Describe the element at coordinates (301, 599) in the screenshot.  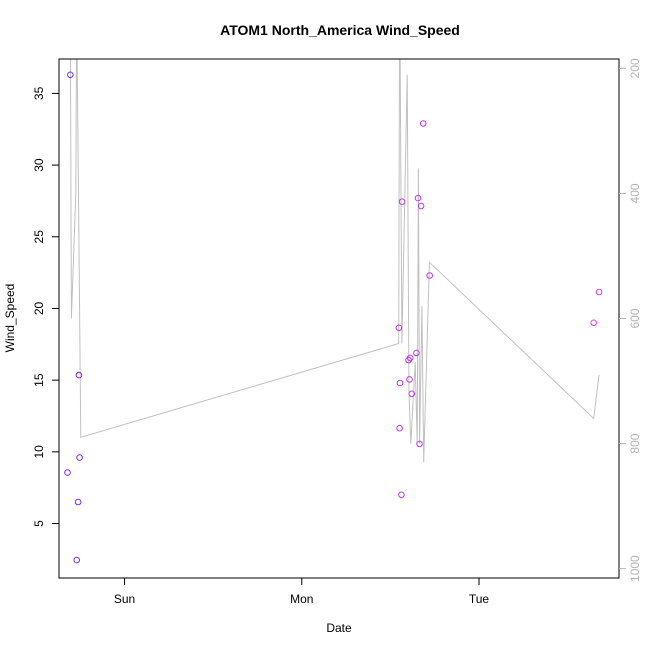
I see `x-tick-label: Mon` at that location.